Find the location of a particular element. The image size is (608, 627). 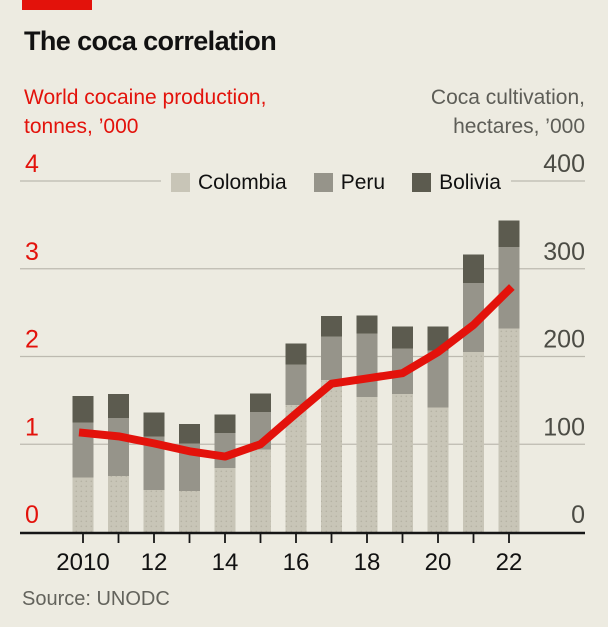

legend-item-colombia: Colombia is located at coordinates (229, 183).